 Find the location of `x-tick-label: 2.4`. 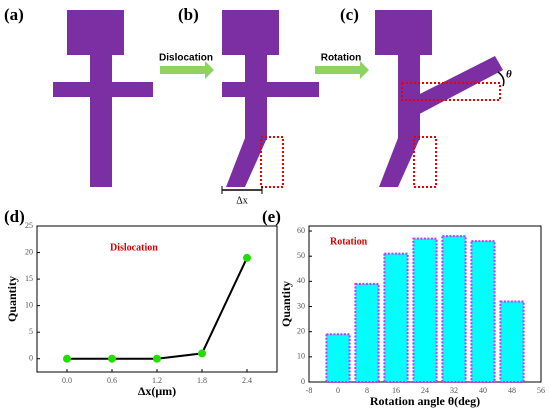

x-tick-label: 2.4 is located at coordinates (247, 380).